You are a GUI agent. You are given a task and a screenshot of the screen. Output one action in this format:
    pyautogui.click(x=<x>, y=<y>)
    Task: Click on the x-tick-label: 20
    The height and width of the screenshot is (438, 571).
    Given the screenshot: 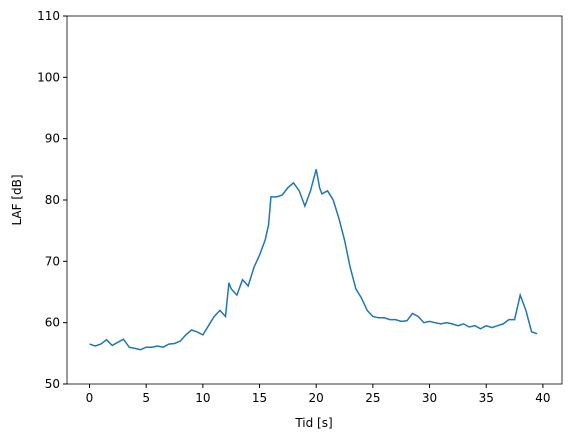 What is the action you would take?
    pyautogui.click(x=316, y=398)
    